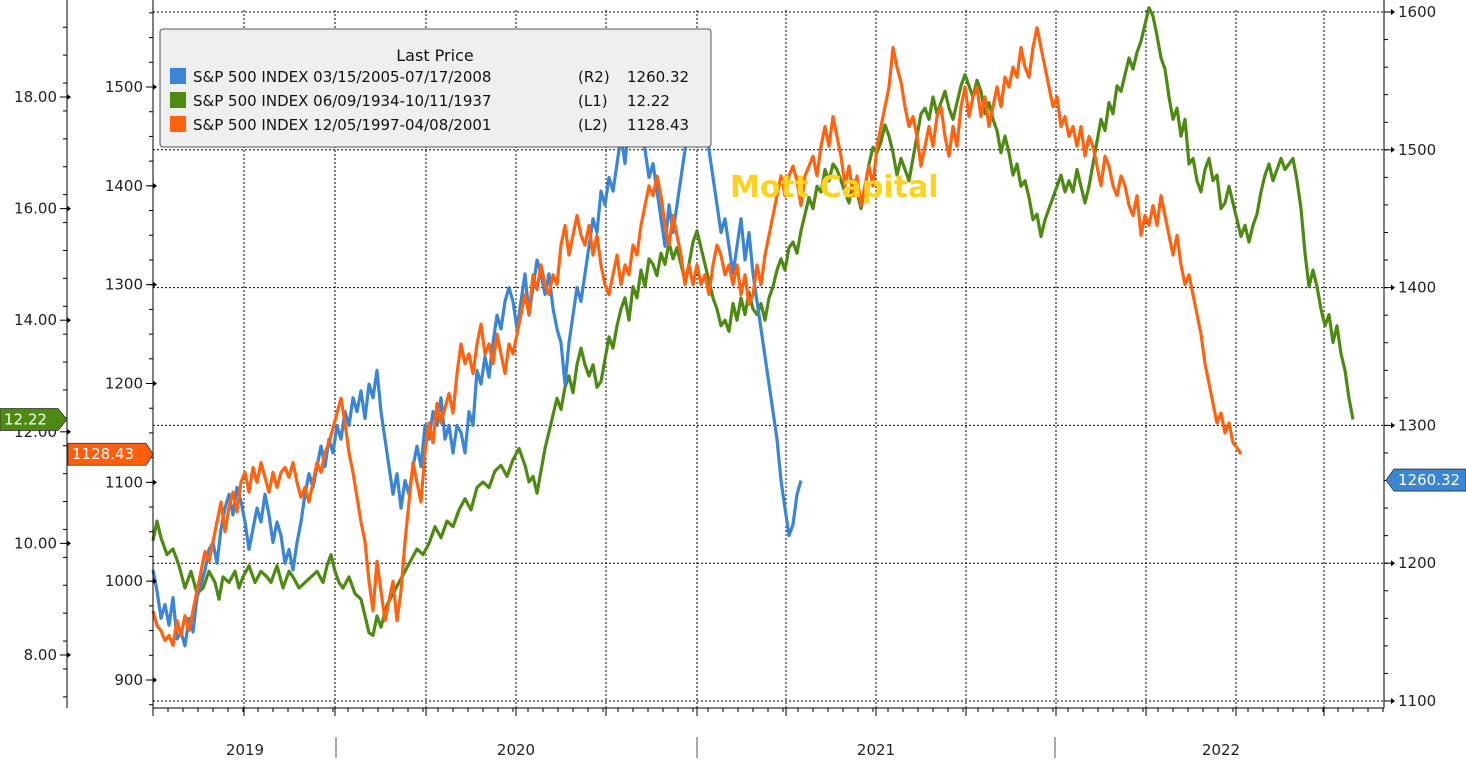 The height and width of the screenshot is (765, 1466). Describe the element at coordinates (1221, 750) in the screenshot. I see `x-tick-label-2022: 2022` at that location.